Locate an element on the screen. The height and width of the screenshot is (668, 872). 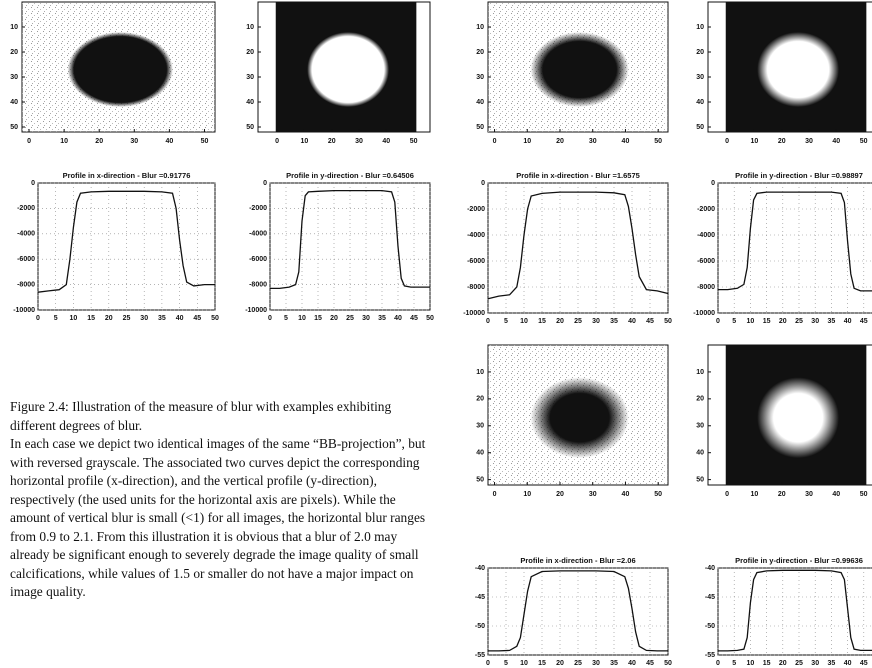
chart-title: Profile in y-direction - Blur =0.64506 is located at coordinates (350, 175).